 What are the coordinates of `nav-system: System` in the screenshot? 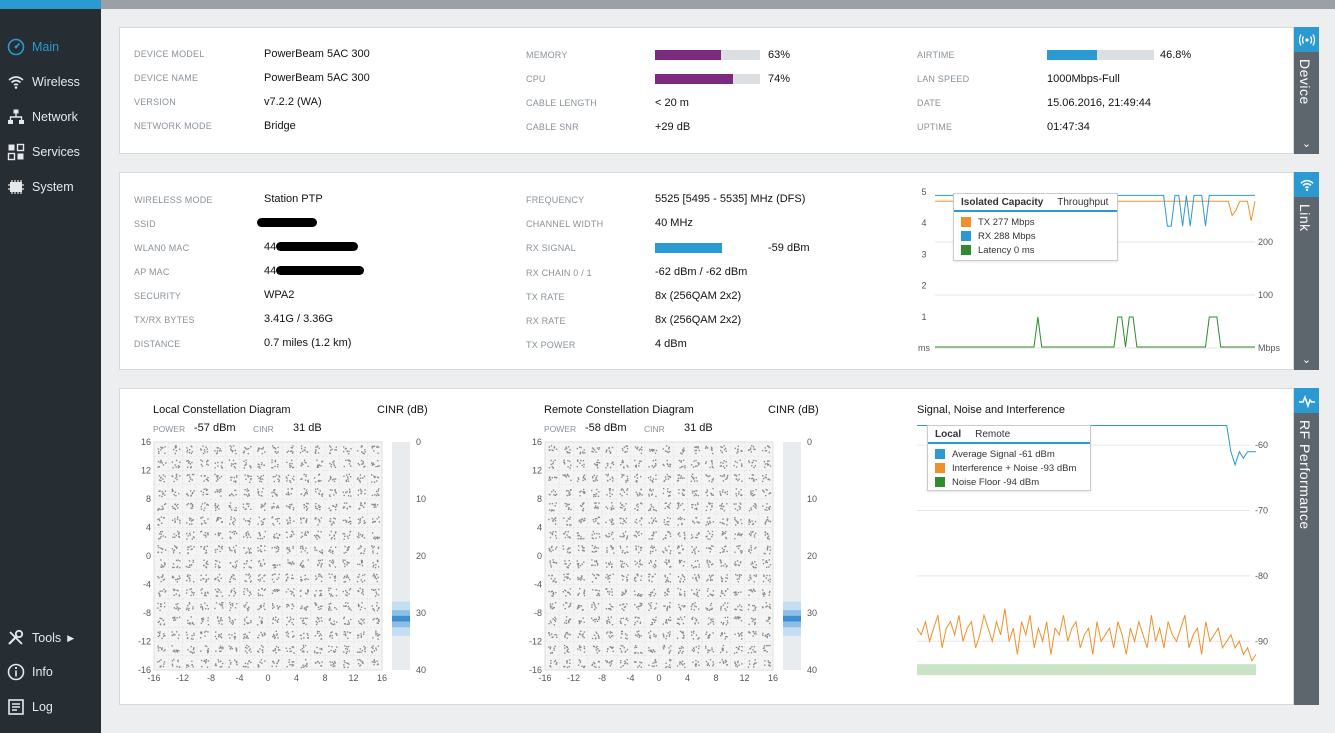 It's located at (50, 187).